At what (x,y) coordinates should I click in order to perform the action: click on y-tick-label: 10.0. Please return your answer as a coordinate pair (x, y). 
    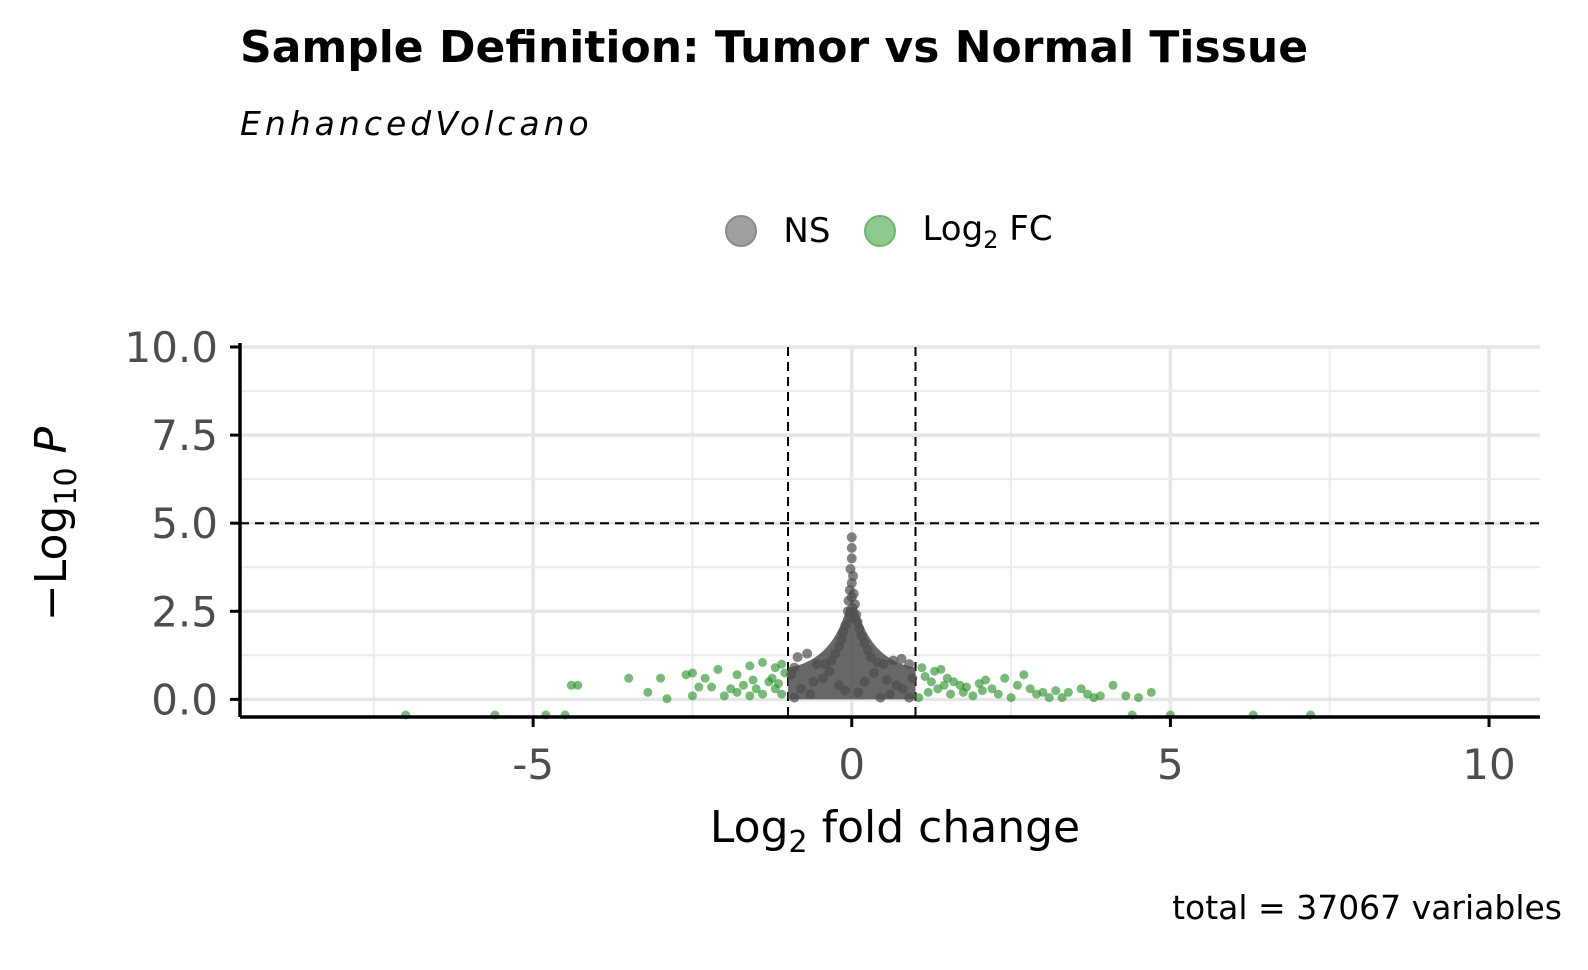
    Looking at the image, I should click on (171, 347).